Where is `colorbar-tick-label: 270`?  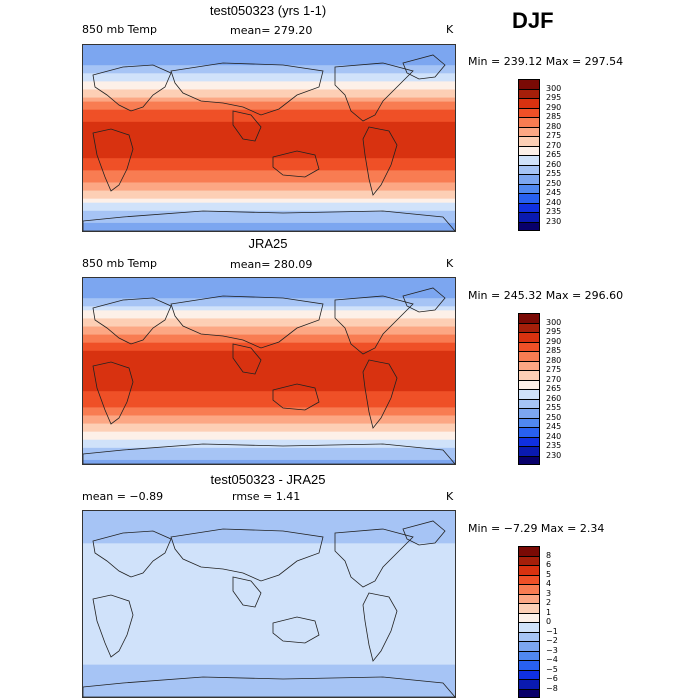
colorbar-tick-label: 270 is located at coordinates (554, 379).